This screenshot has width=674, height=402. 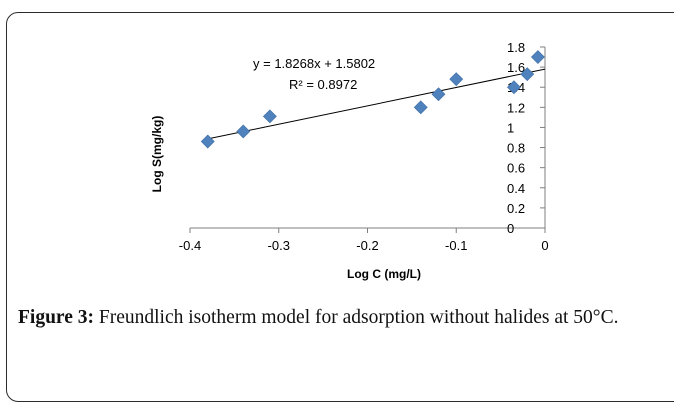 What do you see at coordinates (323, 84) in the screenshot?
I see `r-squared-label: R² = 0.8972` at bounding box center [323, 84].